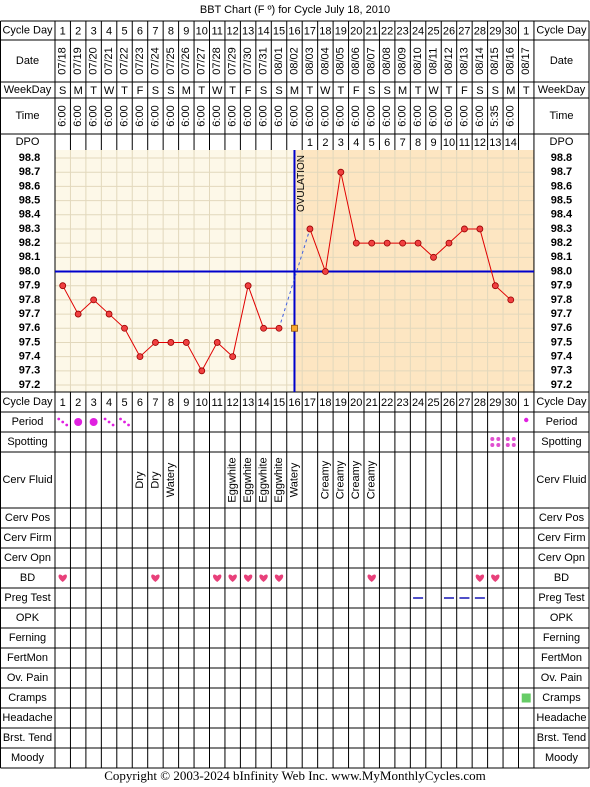 The height and width of the screenshot is (787, 590). Describe the element at coordinates (29, 200) in the screenshot. I see `y-tick-label: 98.5` at that location.